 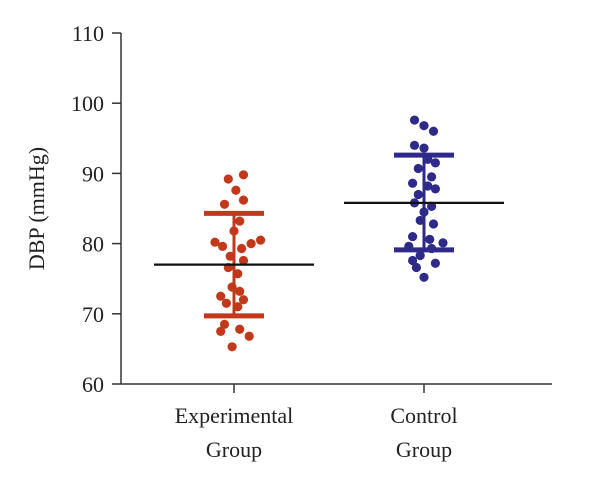 I want to click on x-category-label: Control, so click(x=423, y=415).